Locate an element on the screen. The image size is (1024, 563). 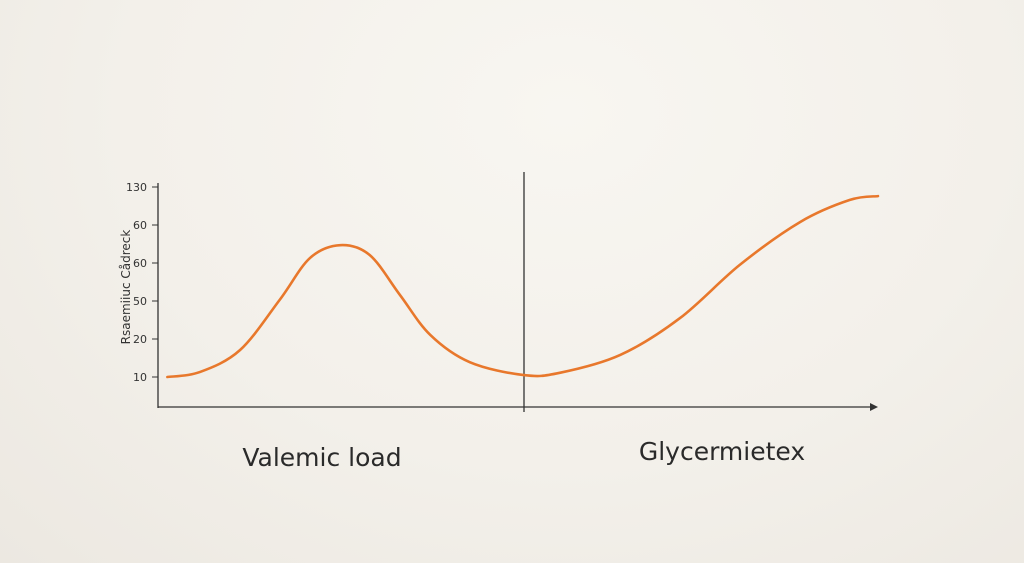
y-tick-label: 130 is located at coordinates (136, 187).